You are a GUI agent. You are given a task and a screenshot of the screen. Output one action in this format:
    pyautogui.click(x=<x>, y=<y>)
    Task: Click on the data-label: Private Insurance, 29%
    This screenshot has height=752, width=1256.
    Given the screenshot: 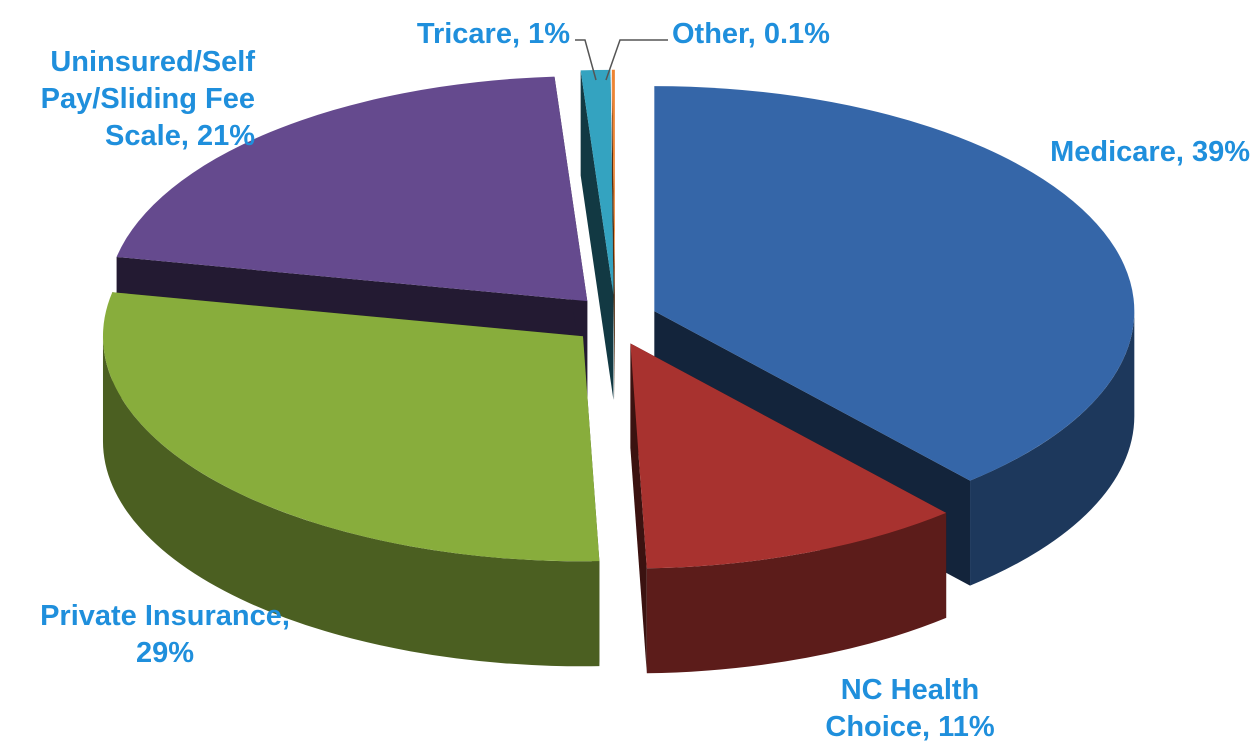 What is the action you would take?
    pyautogui.click(x=165, y=634)
    